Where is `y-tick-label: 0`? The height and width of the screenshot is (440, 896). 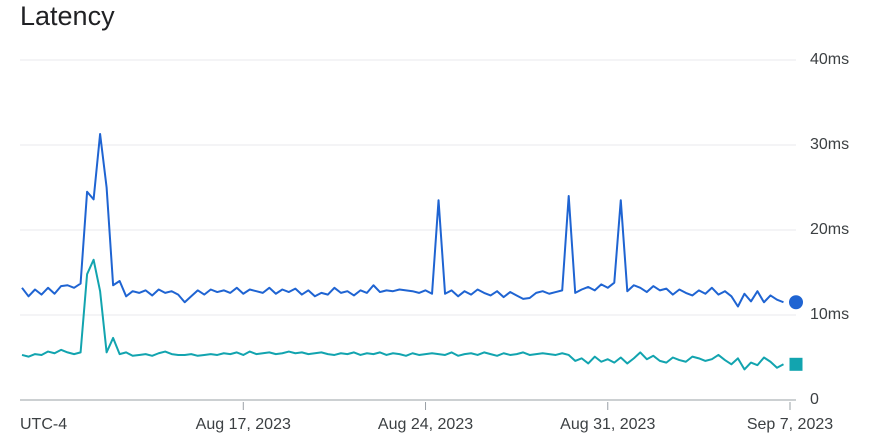 y-tick-label: 0 is located at coordinates (814, 399).